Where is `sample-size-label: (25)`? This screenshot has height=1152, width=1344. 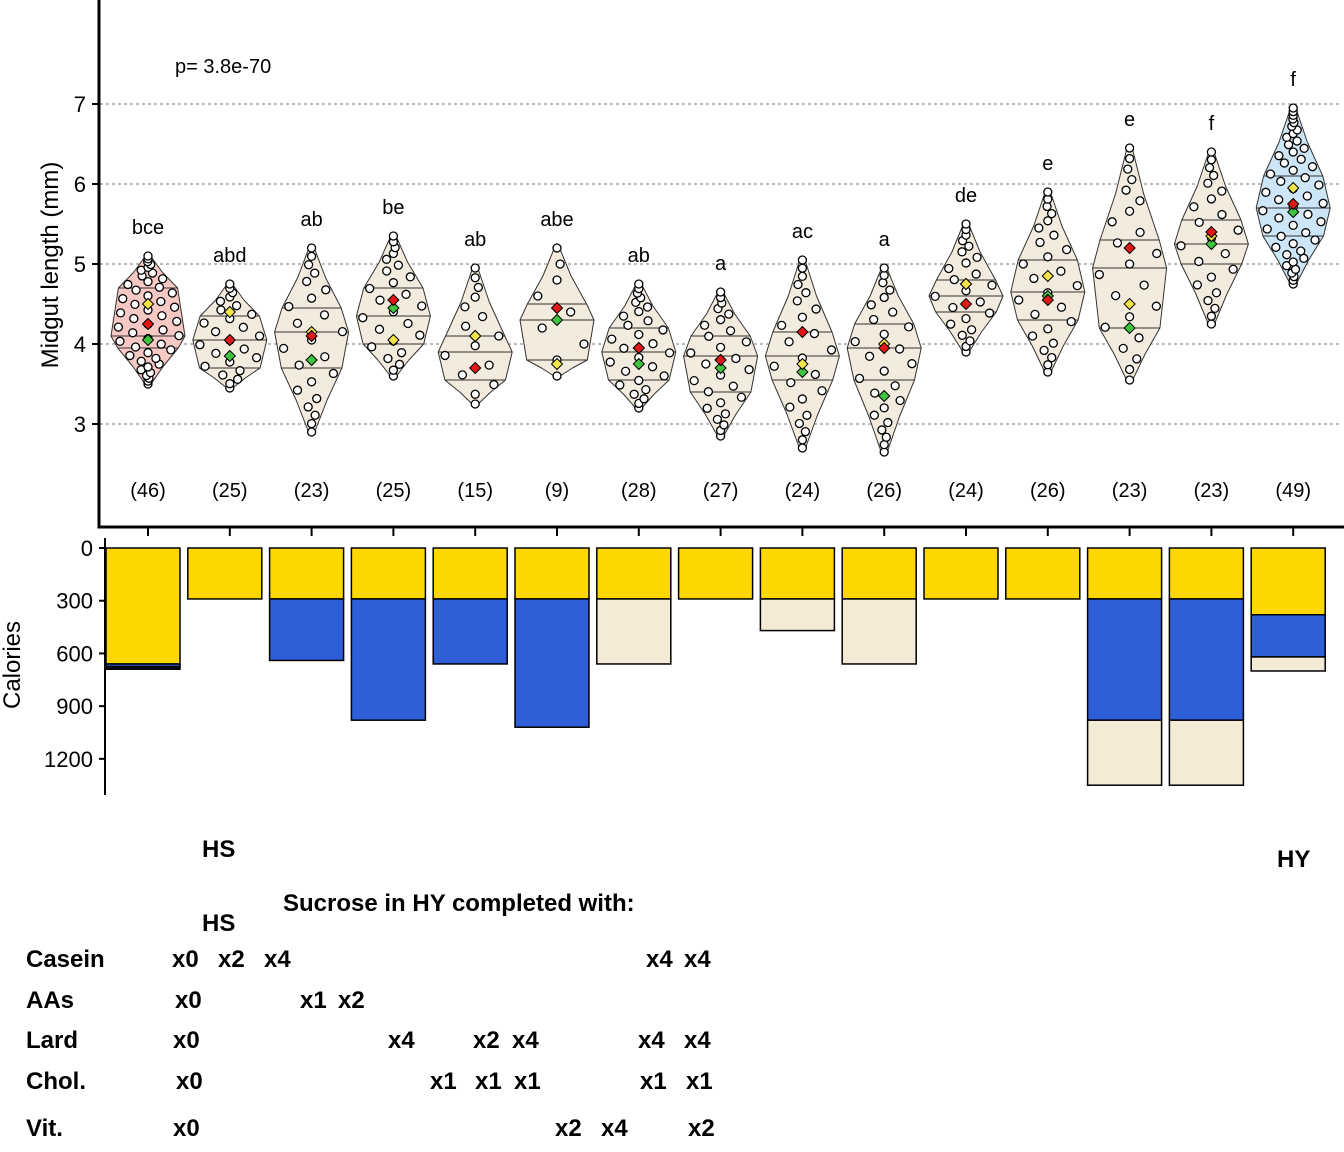 sample-size-label: (25) is located at coordinates (230, 491).